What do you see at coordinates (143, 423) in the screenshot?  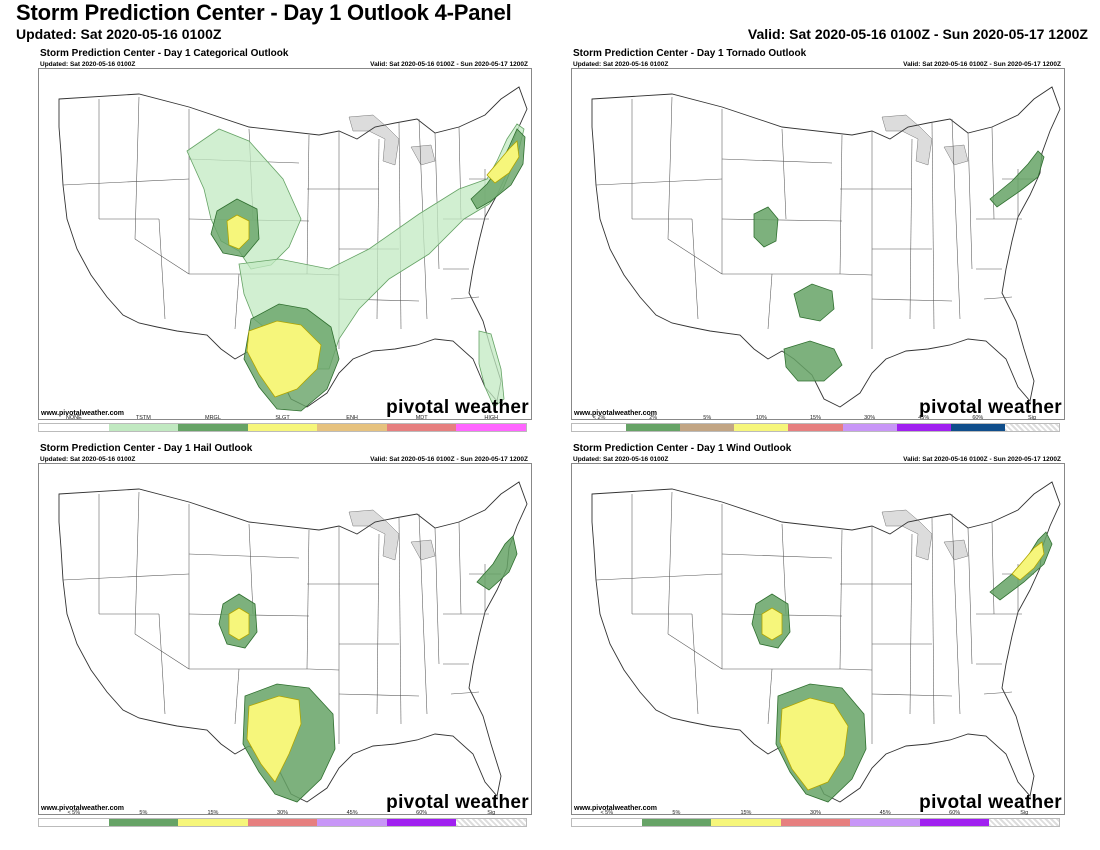 I see `legend-tstm: TSTM` at bounding box center [143, 423].